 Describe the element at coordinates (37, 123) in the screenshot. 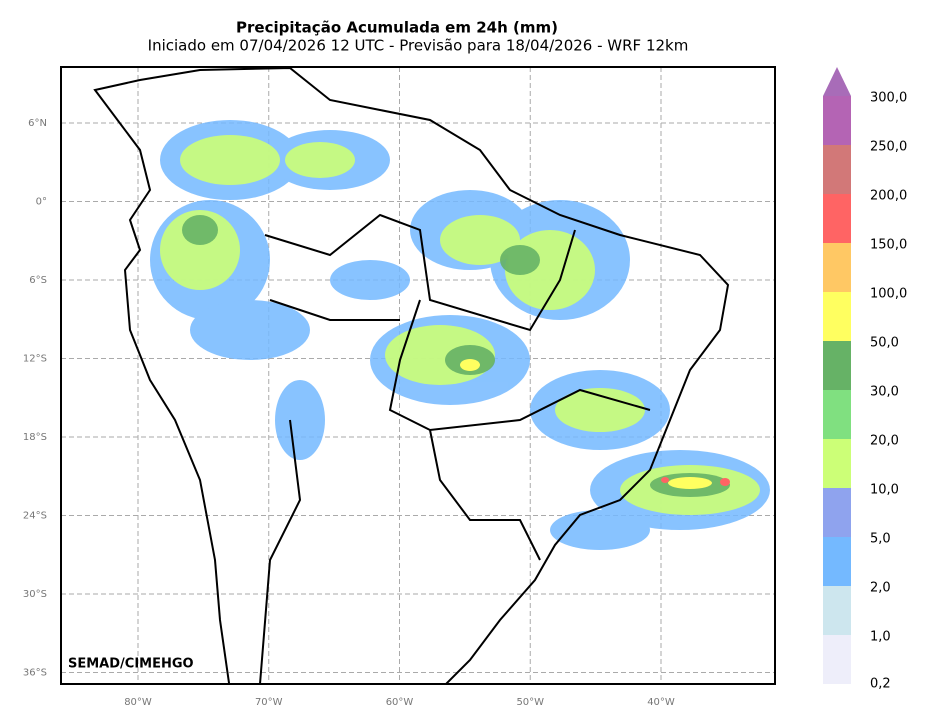

I see `lat-label: 6°N` at that location.